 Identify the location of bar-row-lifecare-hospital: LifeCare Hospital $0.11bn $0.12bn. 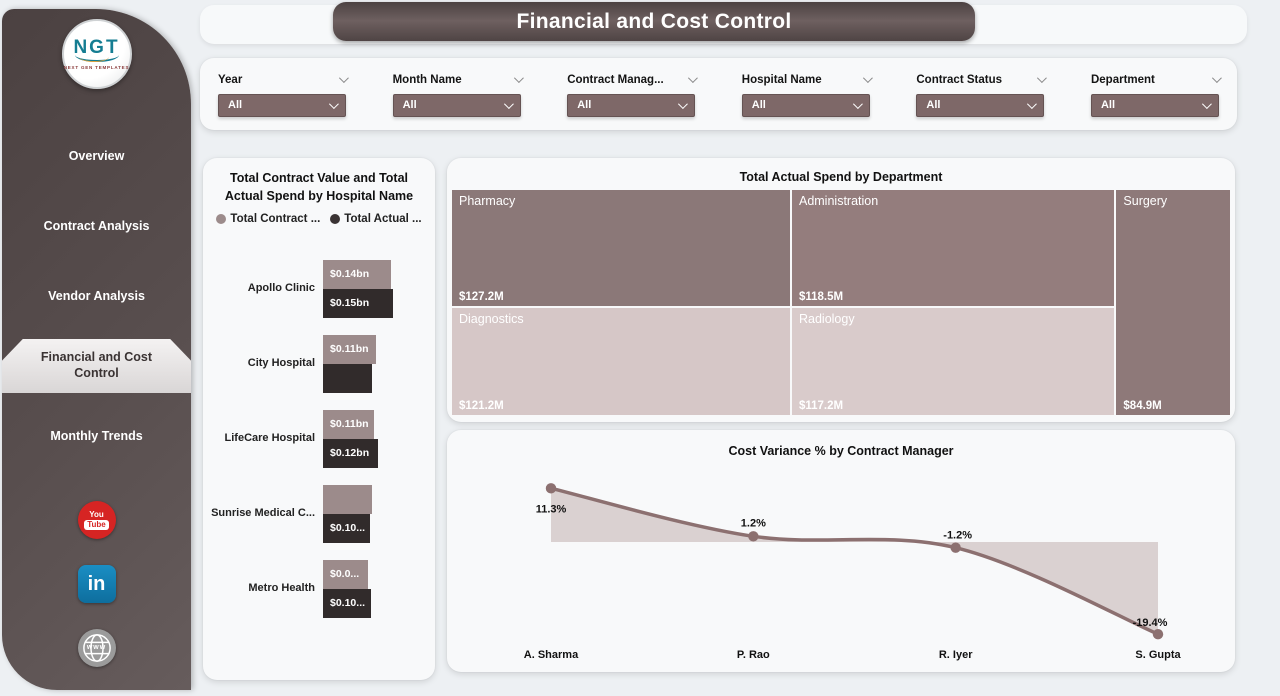
(319, 438).